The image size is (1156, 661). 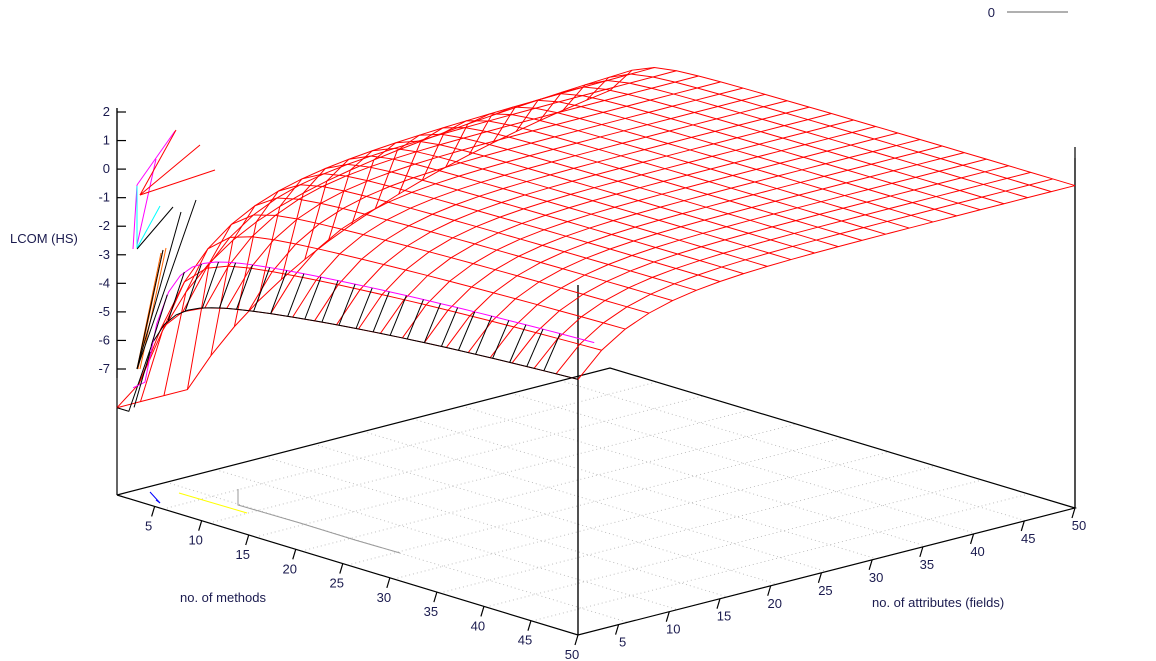 What do you see at coordinates (927, 564) in the screenshot?
I see `y-tick-label: 35` at bounding box center [927, 564].